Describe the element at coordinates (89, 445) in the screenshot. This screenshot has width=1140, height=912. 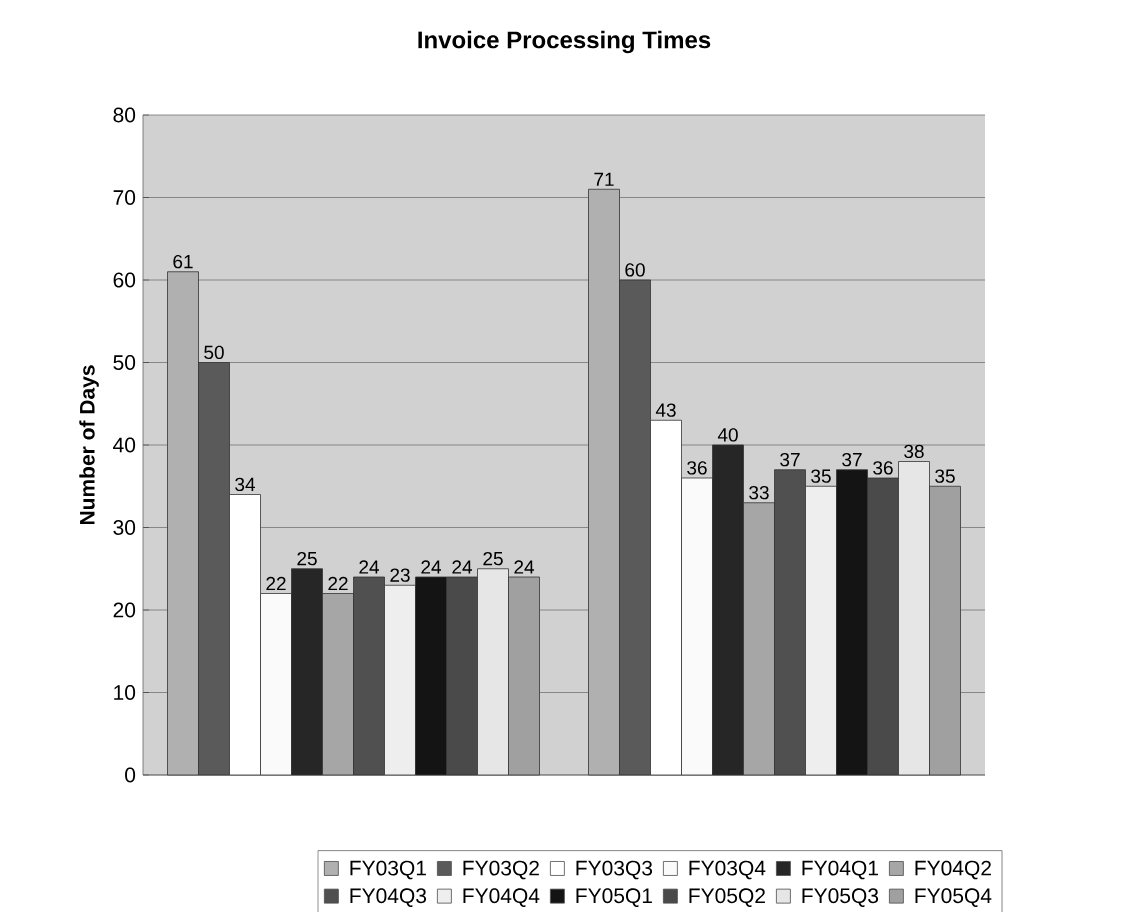
I see `y-axis-title: Number of Days` at that location.